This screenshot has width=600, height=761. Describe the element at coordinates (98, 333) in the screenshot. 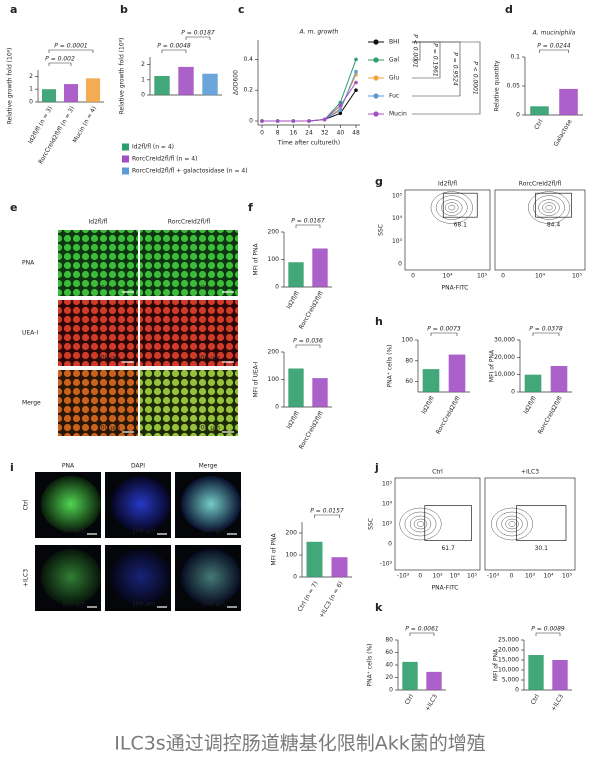

I see `micrograph` at that location.